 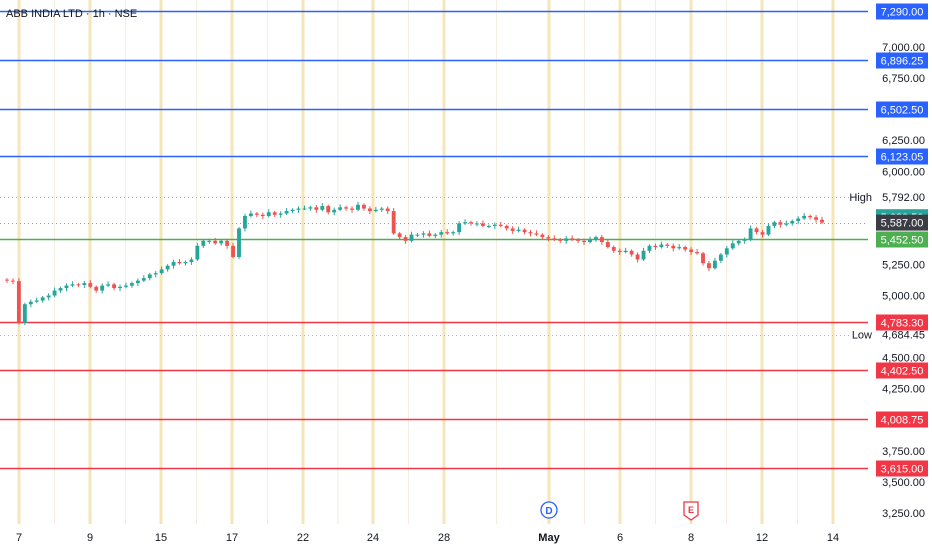 I want to click on symbol-title: ABB INDIA LTD · 1h · NSE, so click(x=72, y=14).